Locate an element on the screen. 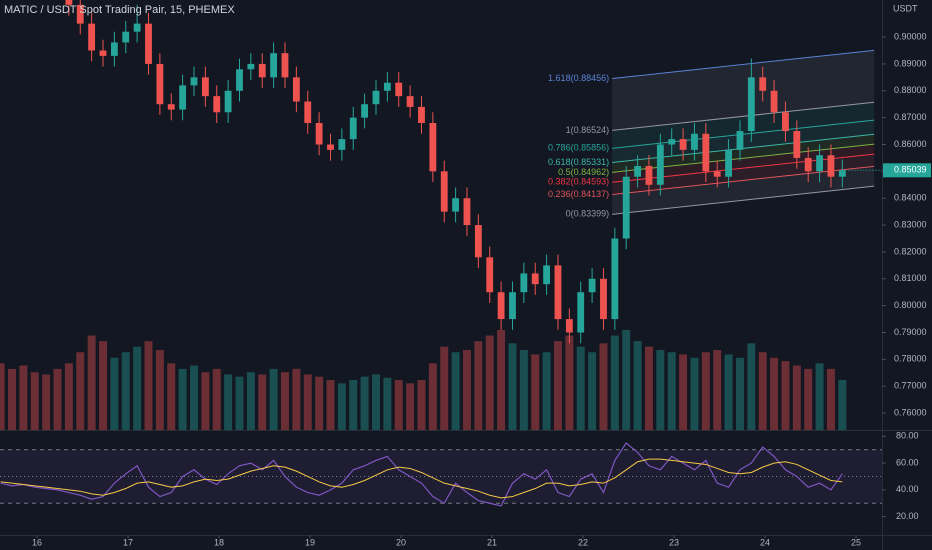  x-tick-label: 20 is located at coordinates (401, 542).